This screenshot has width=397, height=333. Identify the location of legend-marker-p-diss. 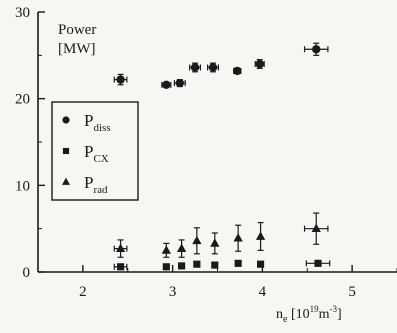
(66, 120).